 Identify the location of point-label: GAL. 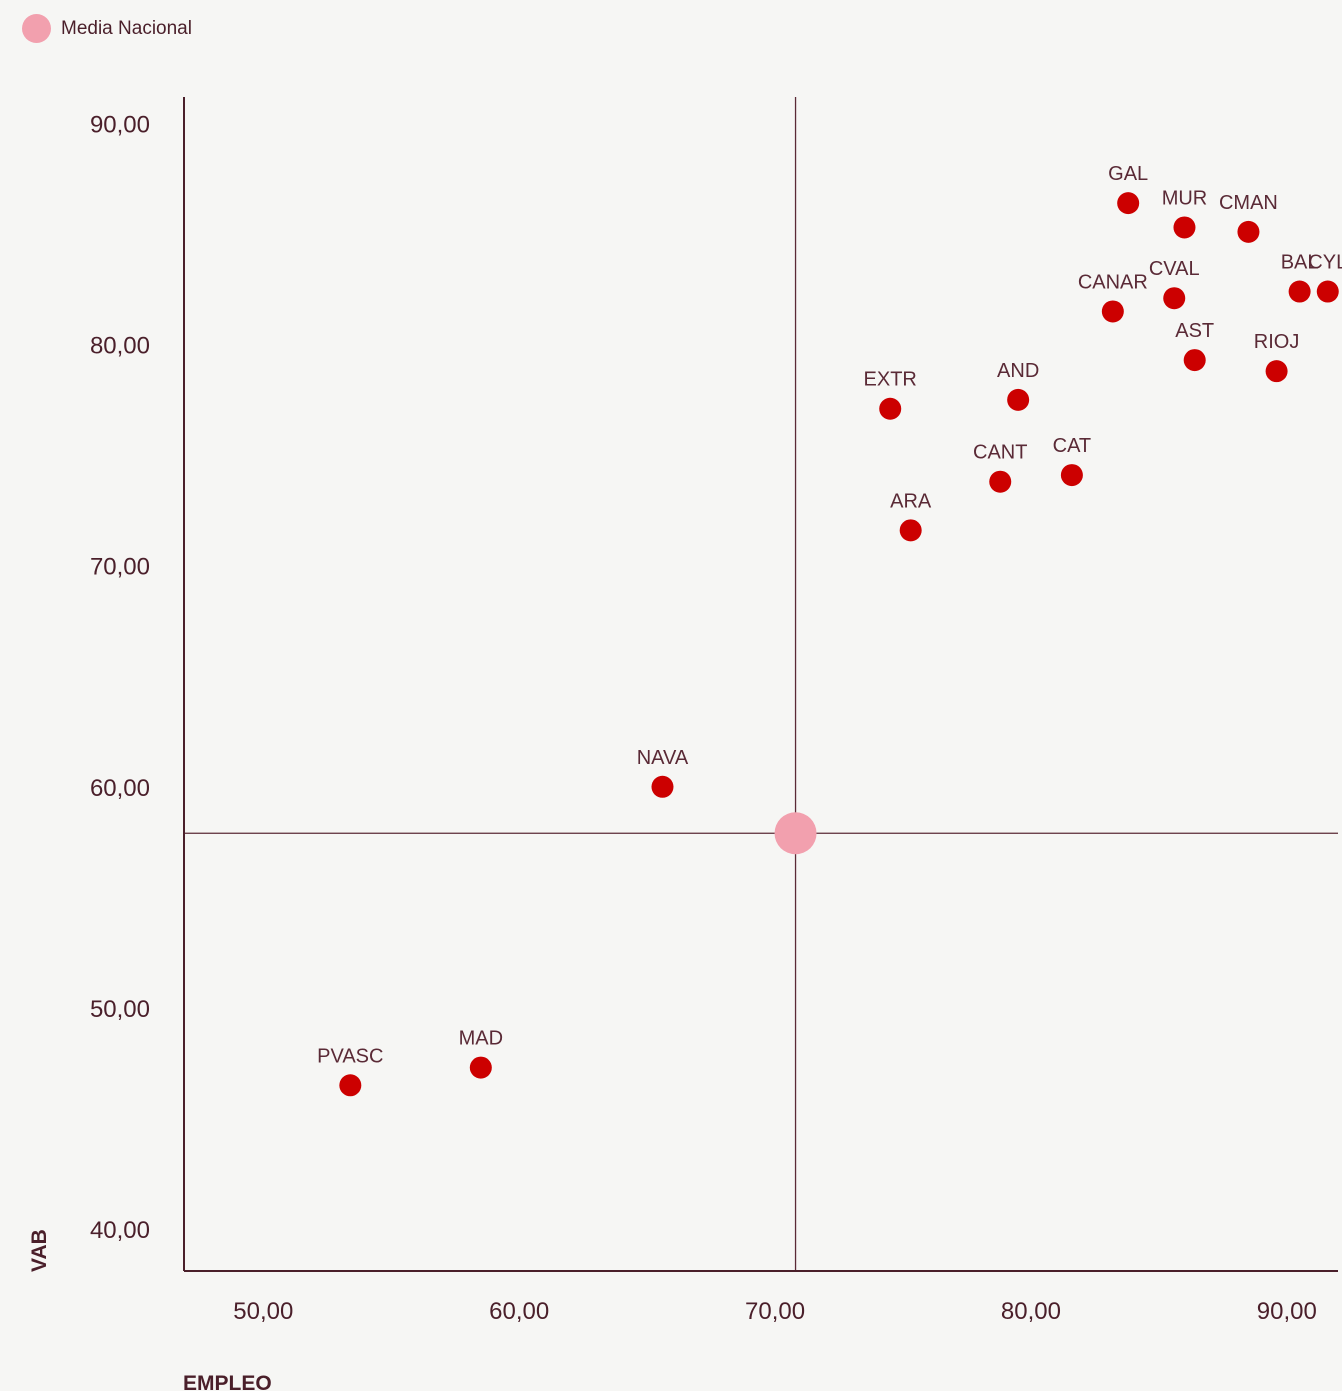
(1128, 174).